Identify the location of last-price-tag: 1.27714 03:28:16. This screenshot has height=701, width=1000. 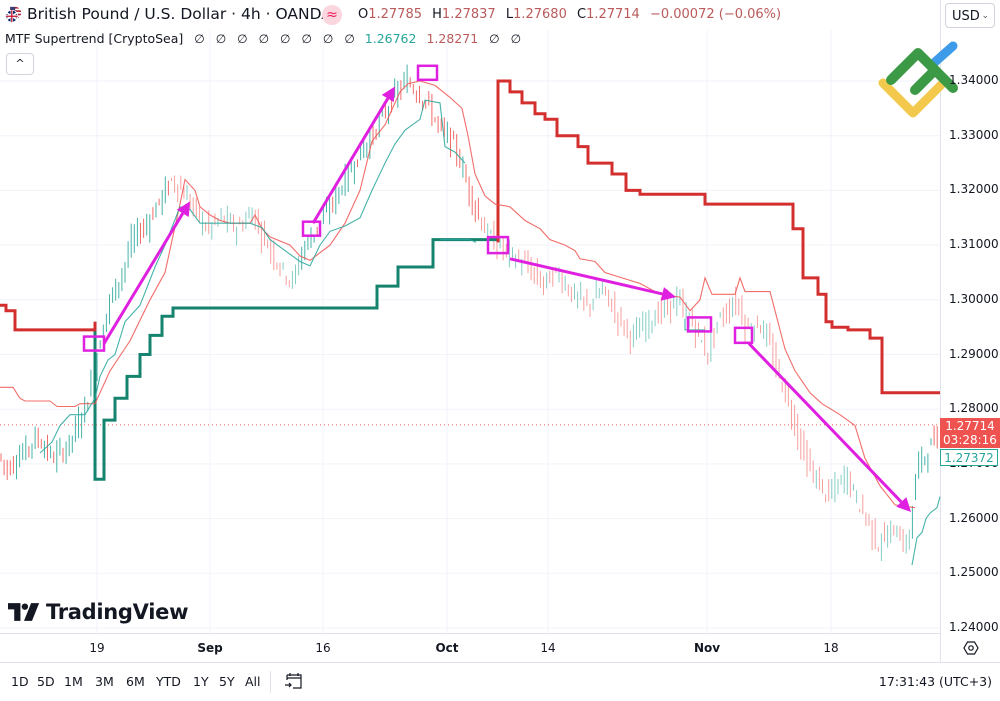
(970, 433).